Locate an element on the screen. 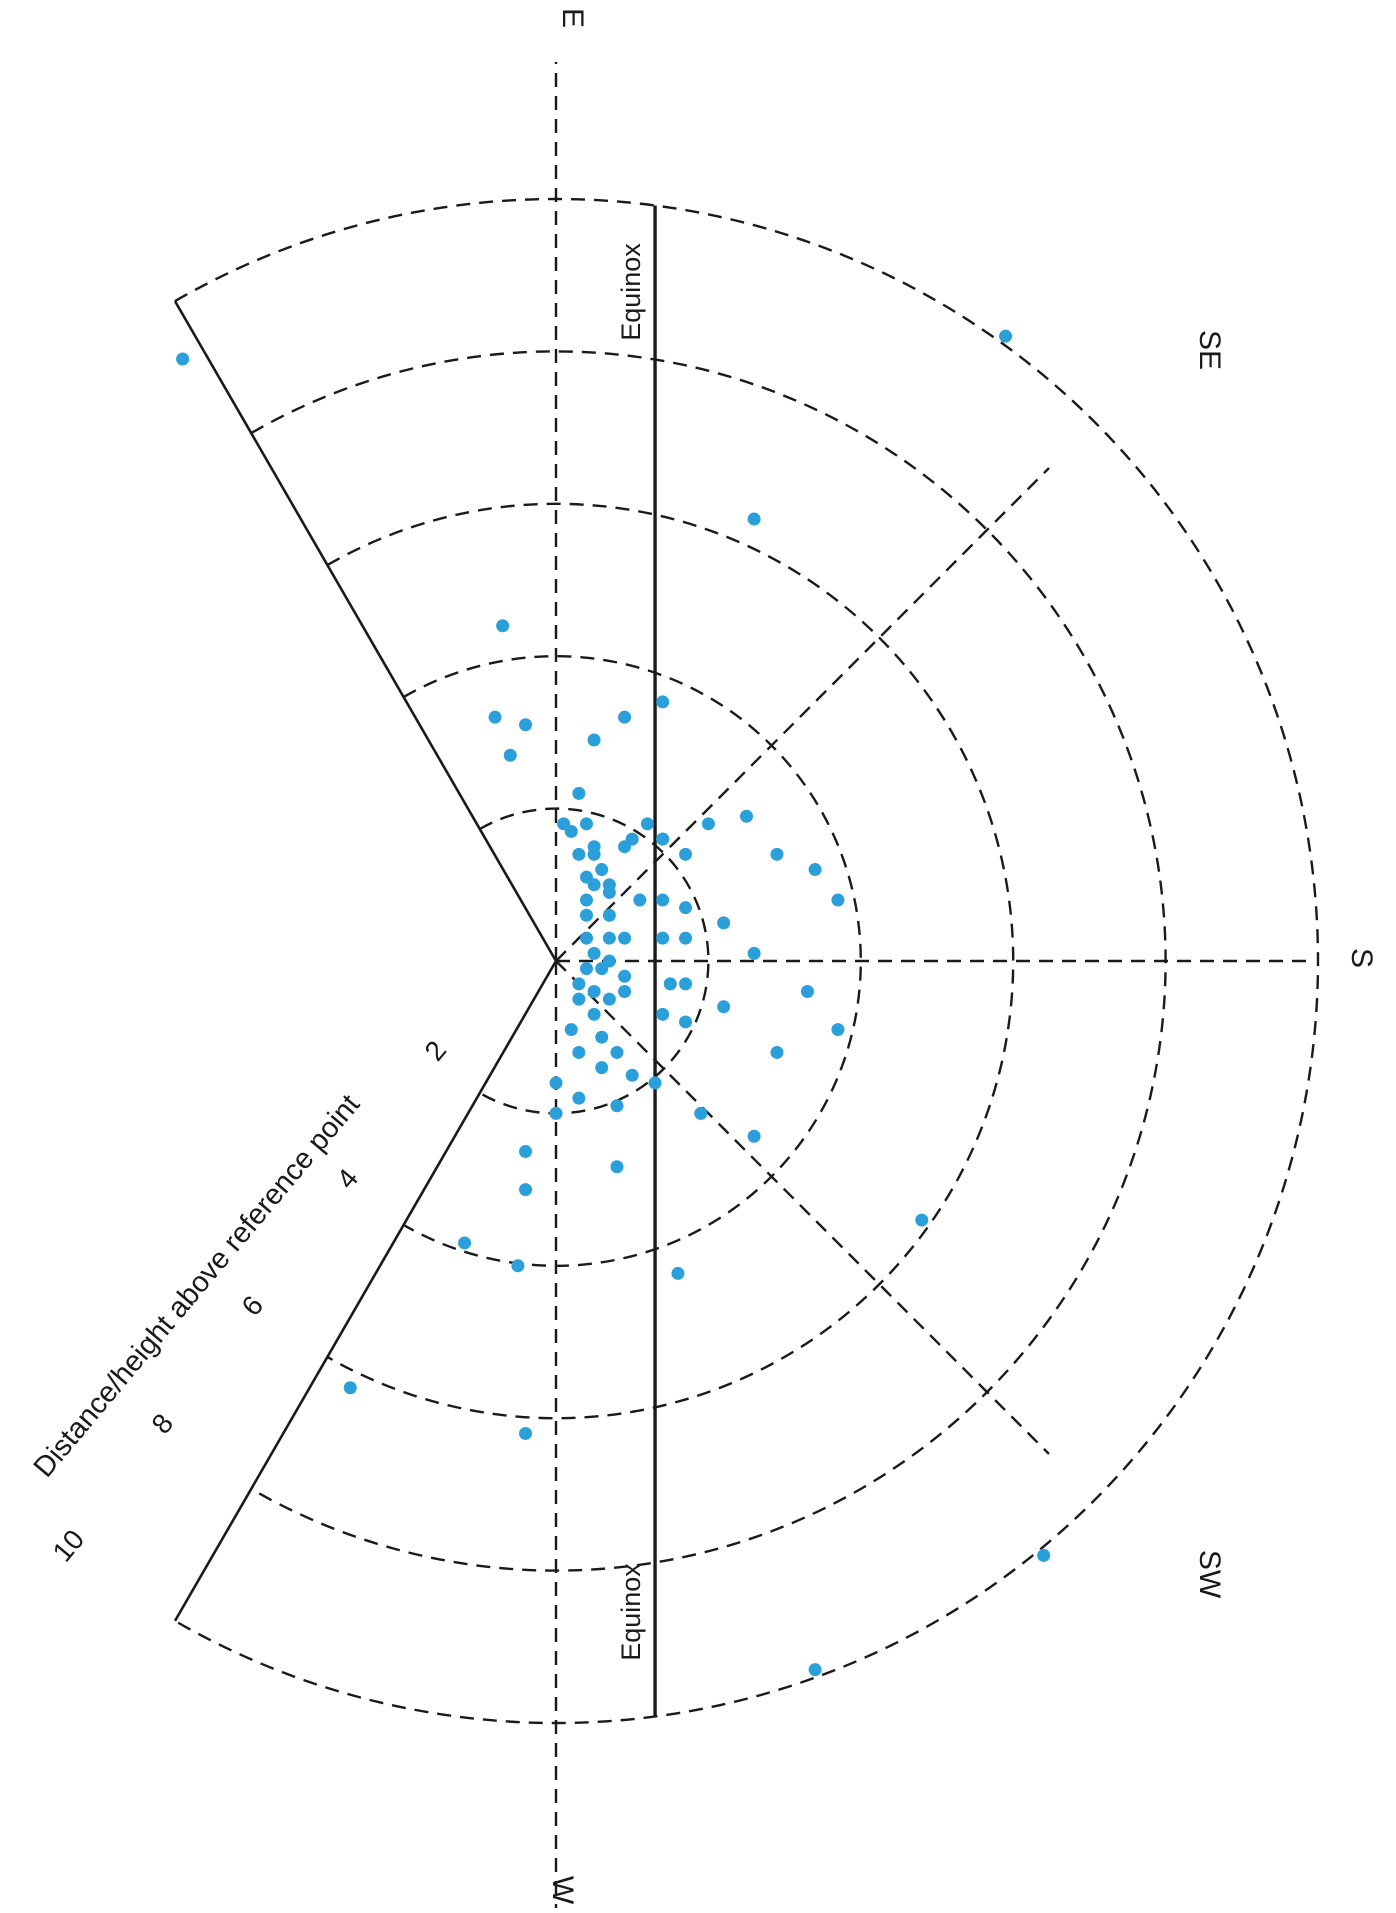 This screenshot has width=1396, height=1913. direction-label-SW: SW is located at coordinates (1209, 1574).